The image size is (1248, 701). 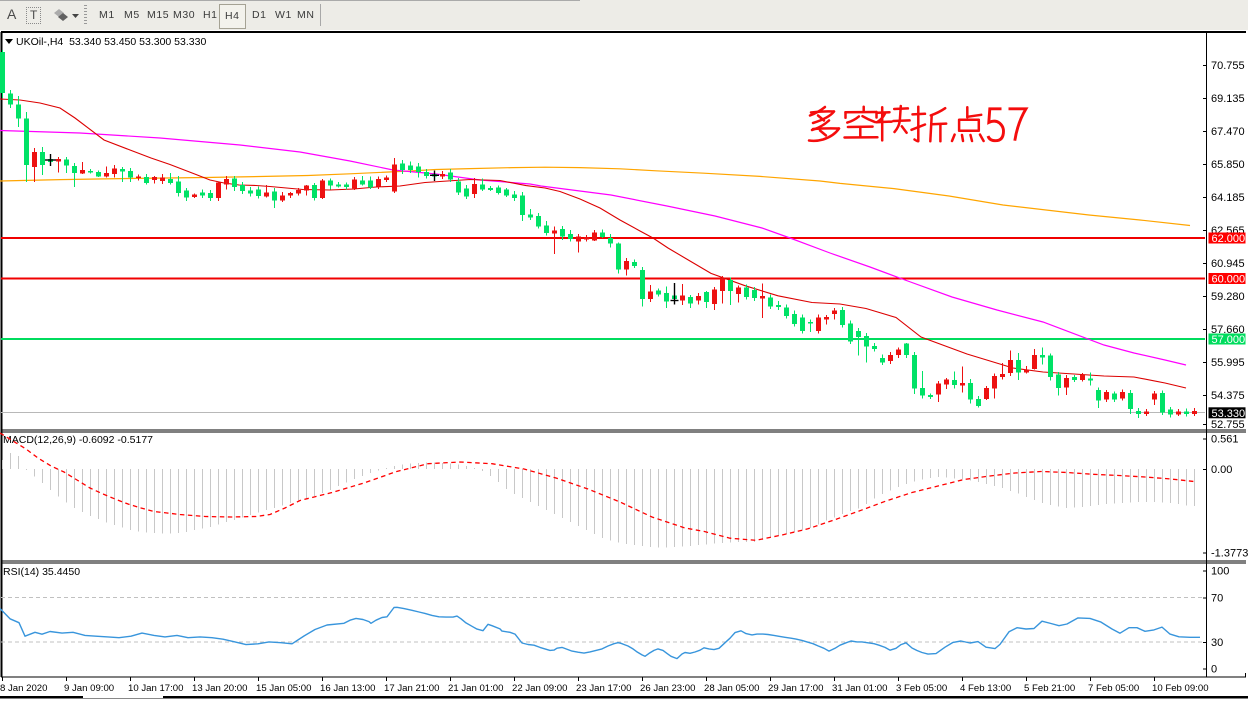 What do you see at coordinates (1180, 688) in the screenshot?
I see `svg-text: 10 Feb 09:00` at bounding box center [1180, 688].